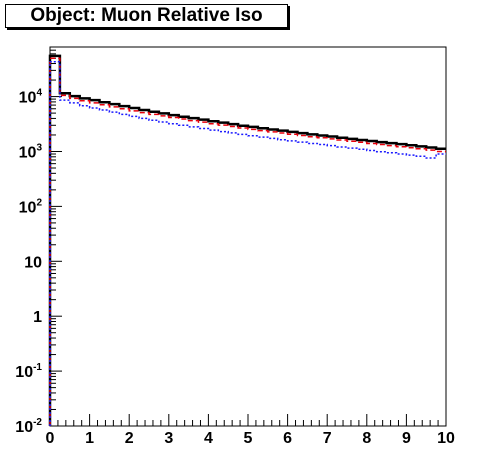 The width and height of the screenshot is (496, 472). What do you see at coordinates (31, 97) in the screenshot?
I see `y-tick-label: 10⁴` at bounding box center [31, 97].